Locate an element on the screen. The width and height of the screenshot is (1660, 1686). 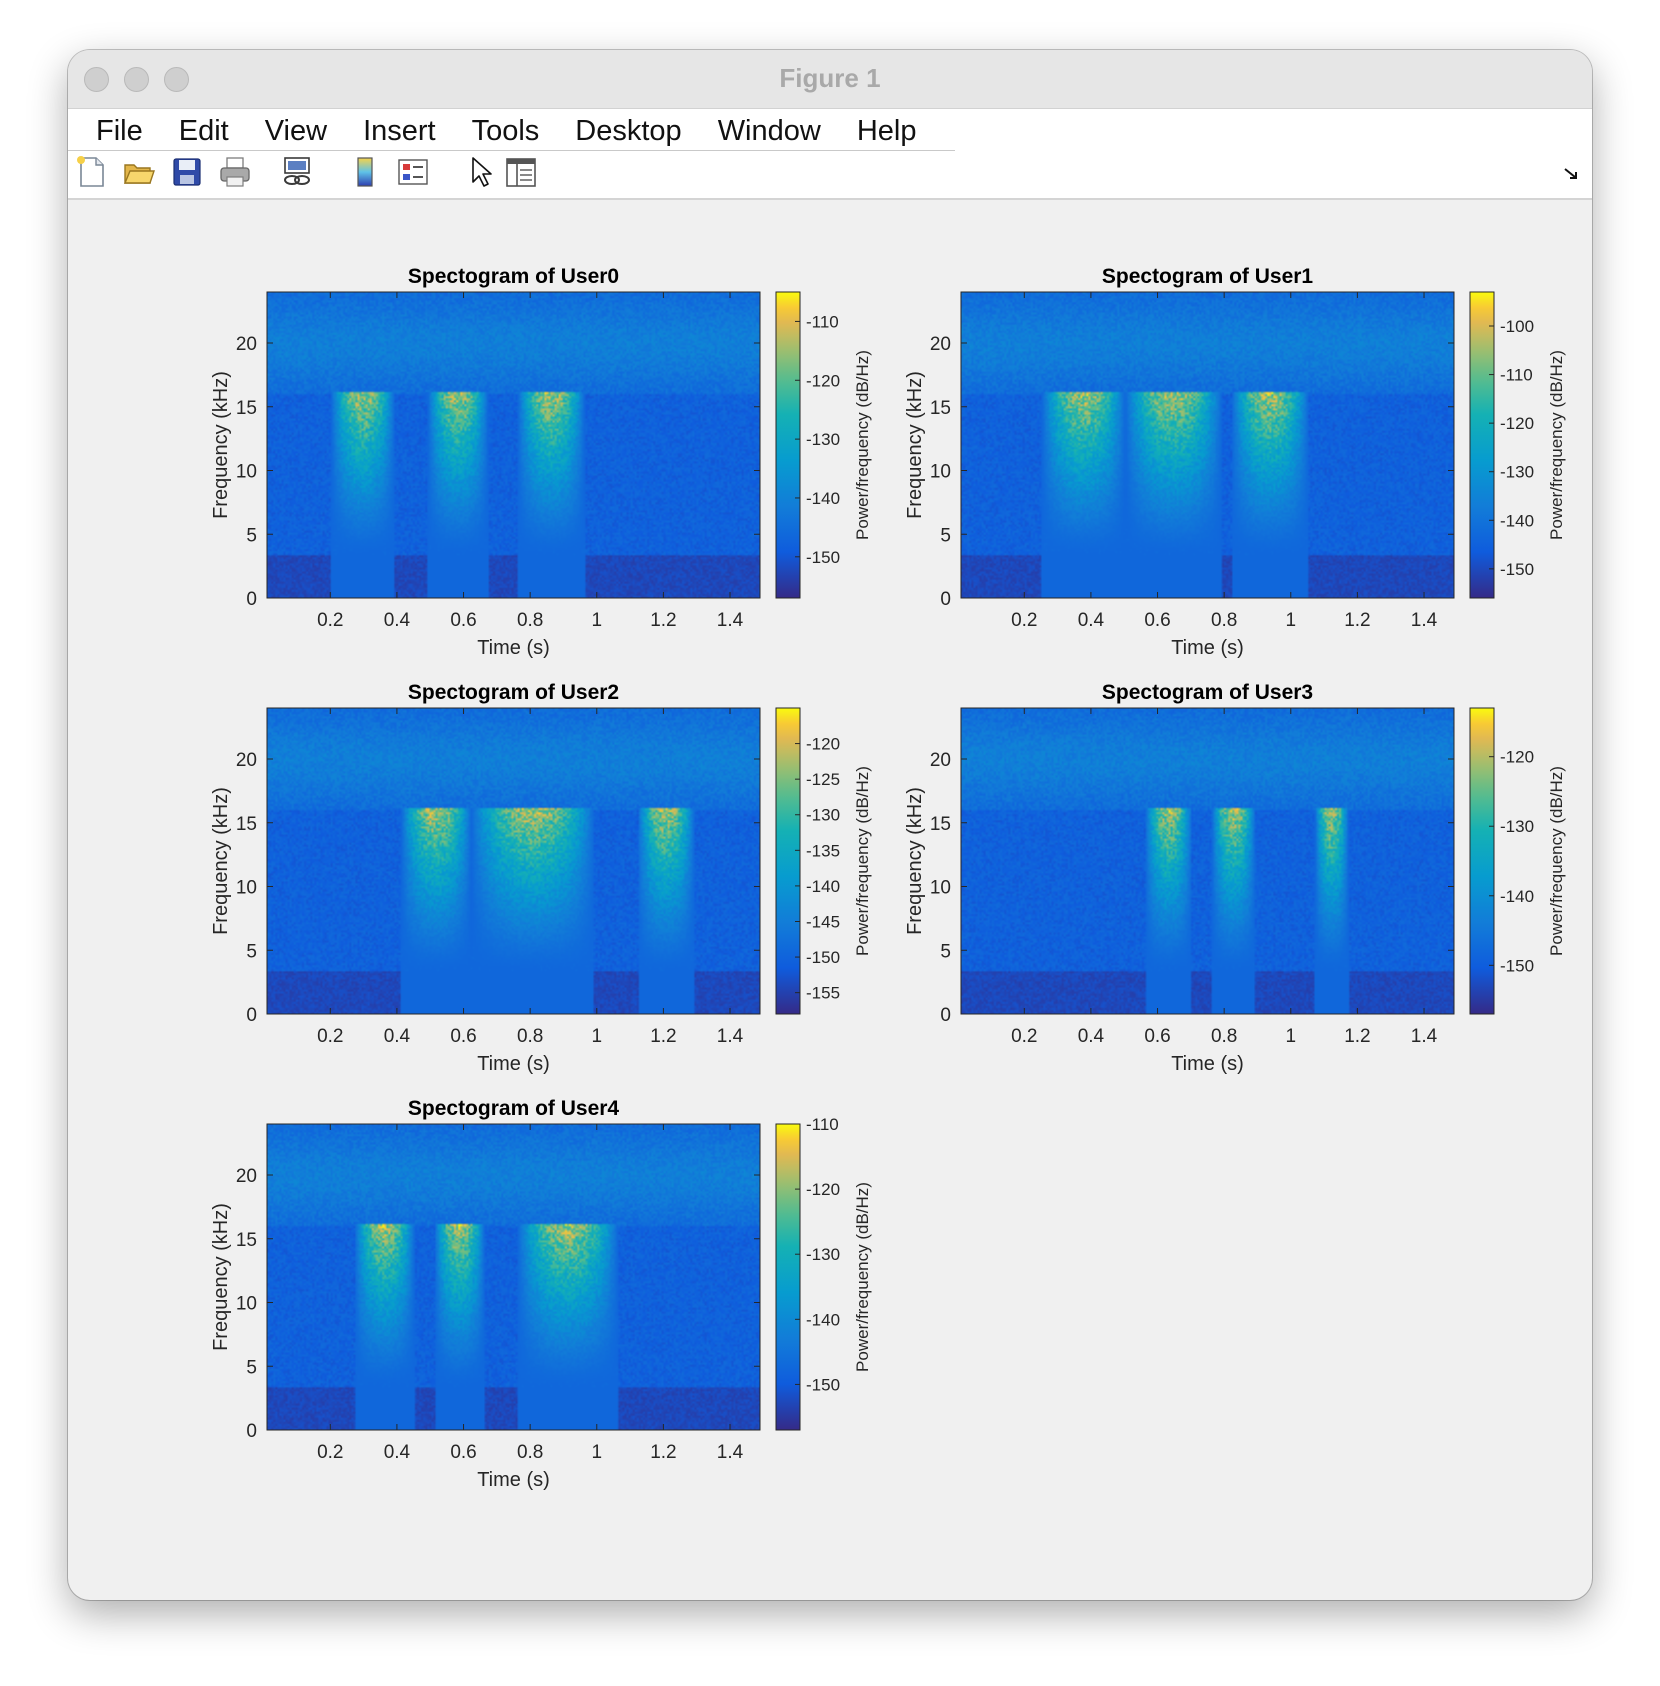
plot-title: Spectogram of User2 is located at coordinates (513, 692).